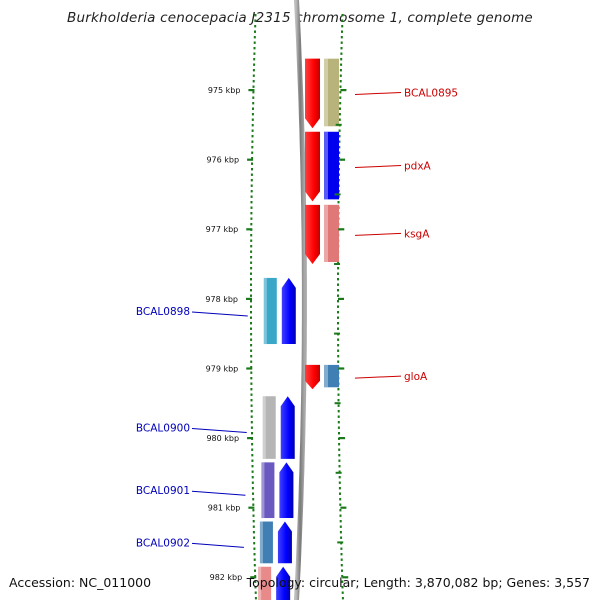 Image resolution: width=600 pixels, height=600 pixels. What do you see at coordinates (163, 429) in the screenshot?
I see `reverse-gene-label: BCAL0900` at bounding box center [163, 429].